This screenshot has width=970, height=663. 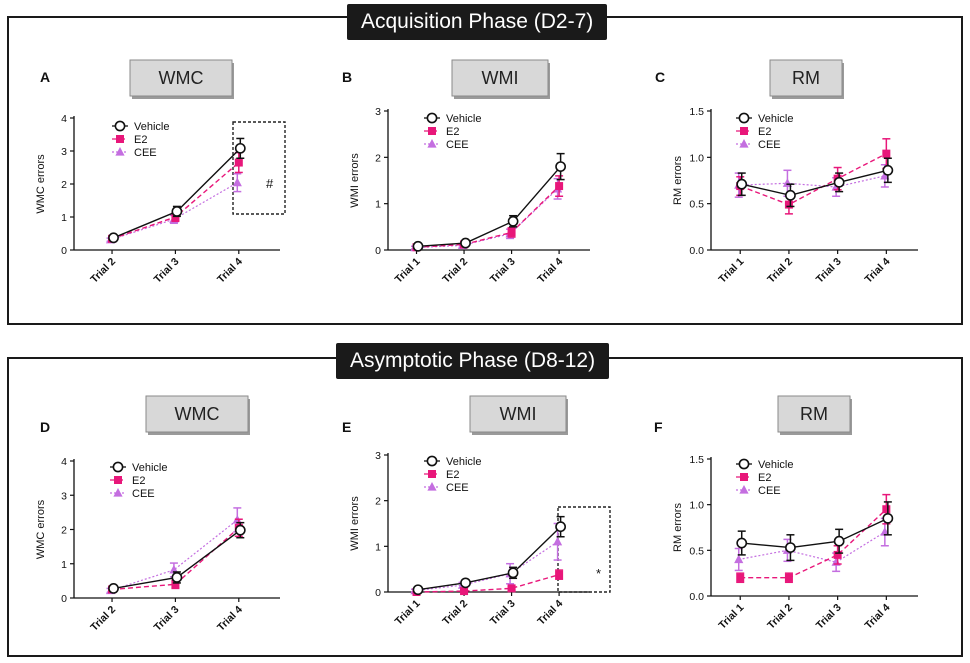 What do you see at coordinates (346, 427) in the screenshot?
I see `panel-letter: E` at bounding box center [346, 427].